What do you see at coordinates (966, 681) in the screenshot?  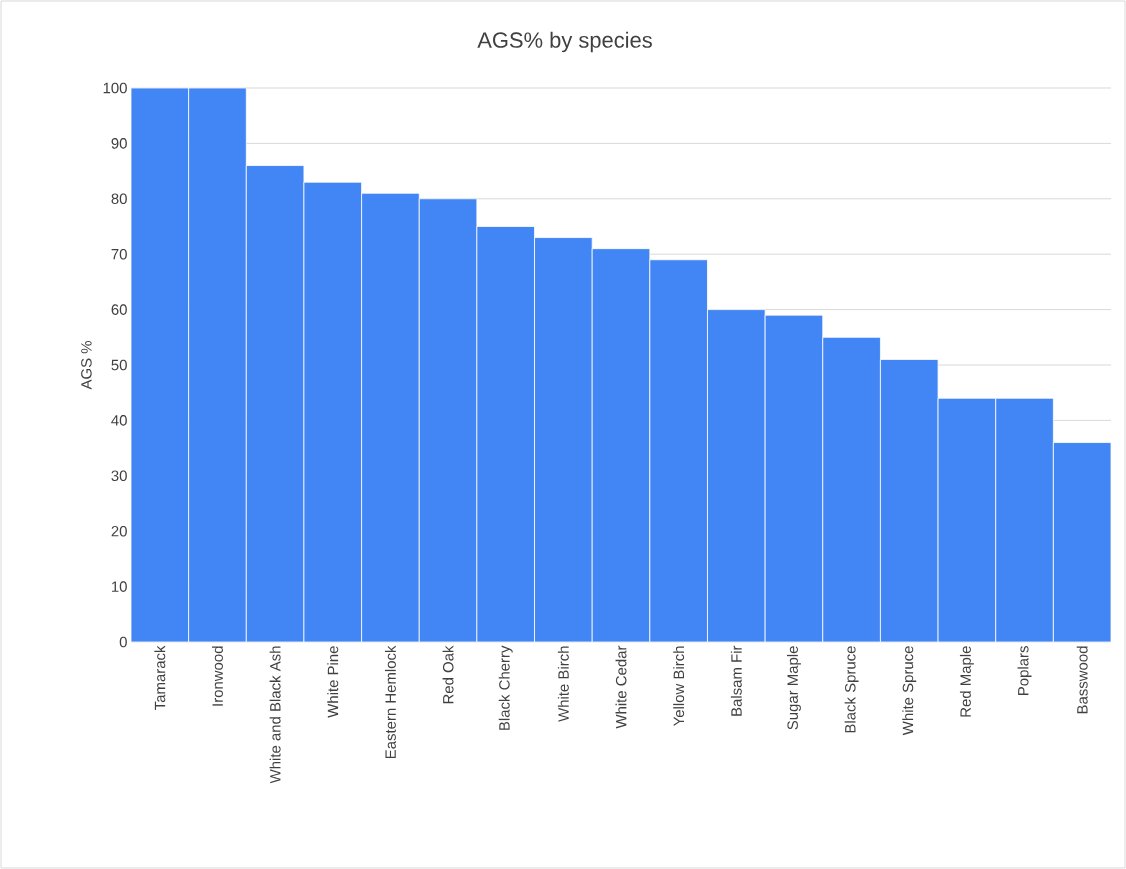 I see `x-tick-label: Red Maple` at bounding box center [966, 681].